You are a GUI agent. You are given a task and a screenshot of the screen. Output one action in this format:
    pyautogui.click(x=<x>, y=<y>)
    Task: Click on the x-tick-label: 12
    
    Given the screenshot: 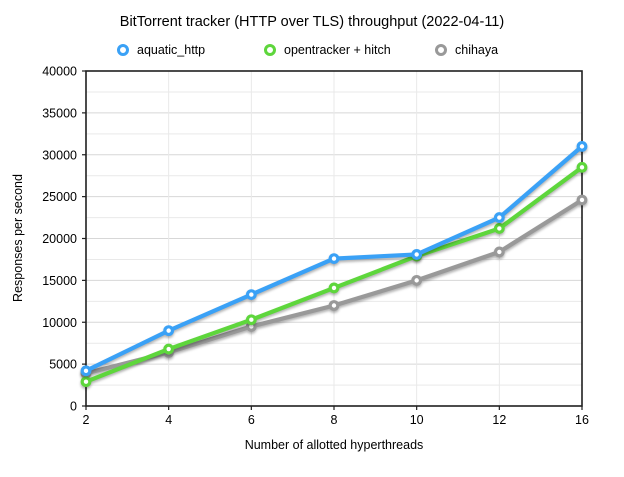 What is the action you would take?
    pyautogui.click(x=499, y=420)
    